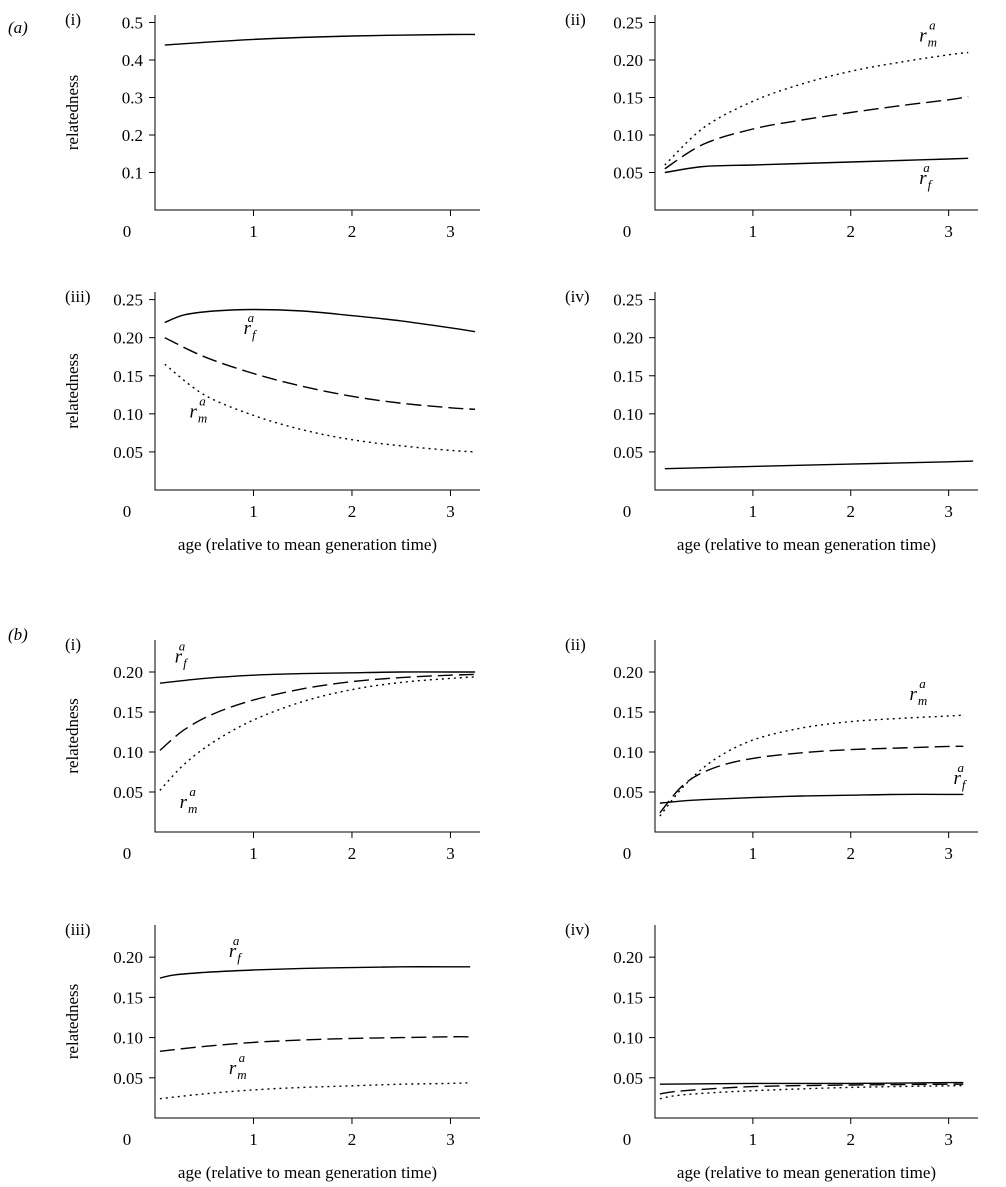 The width and height of the screenshot is (1006, 1187). What do you see at coordinates (132, 173) in the screenshot?
I see `y-tick-label: 0.1` at bounding box center [132, 173].